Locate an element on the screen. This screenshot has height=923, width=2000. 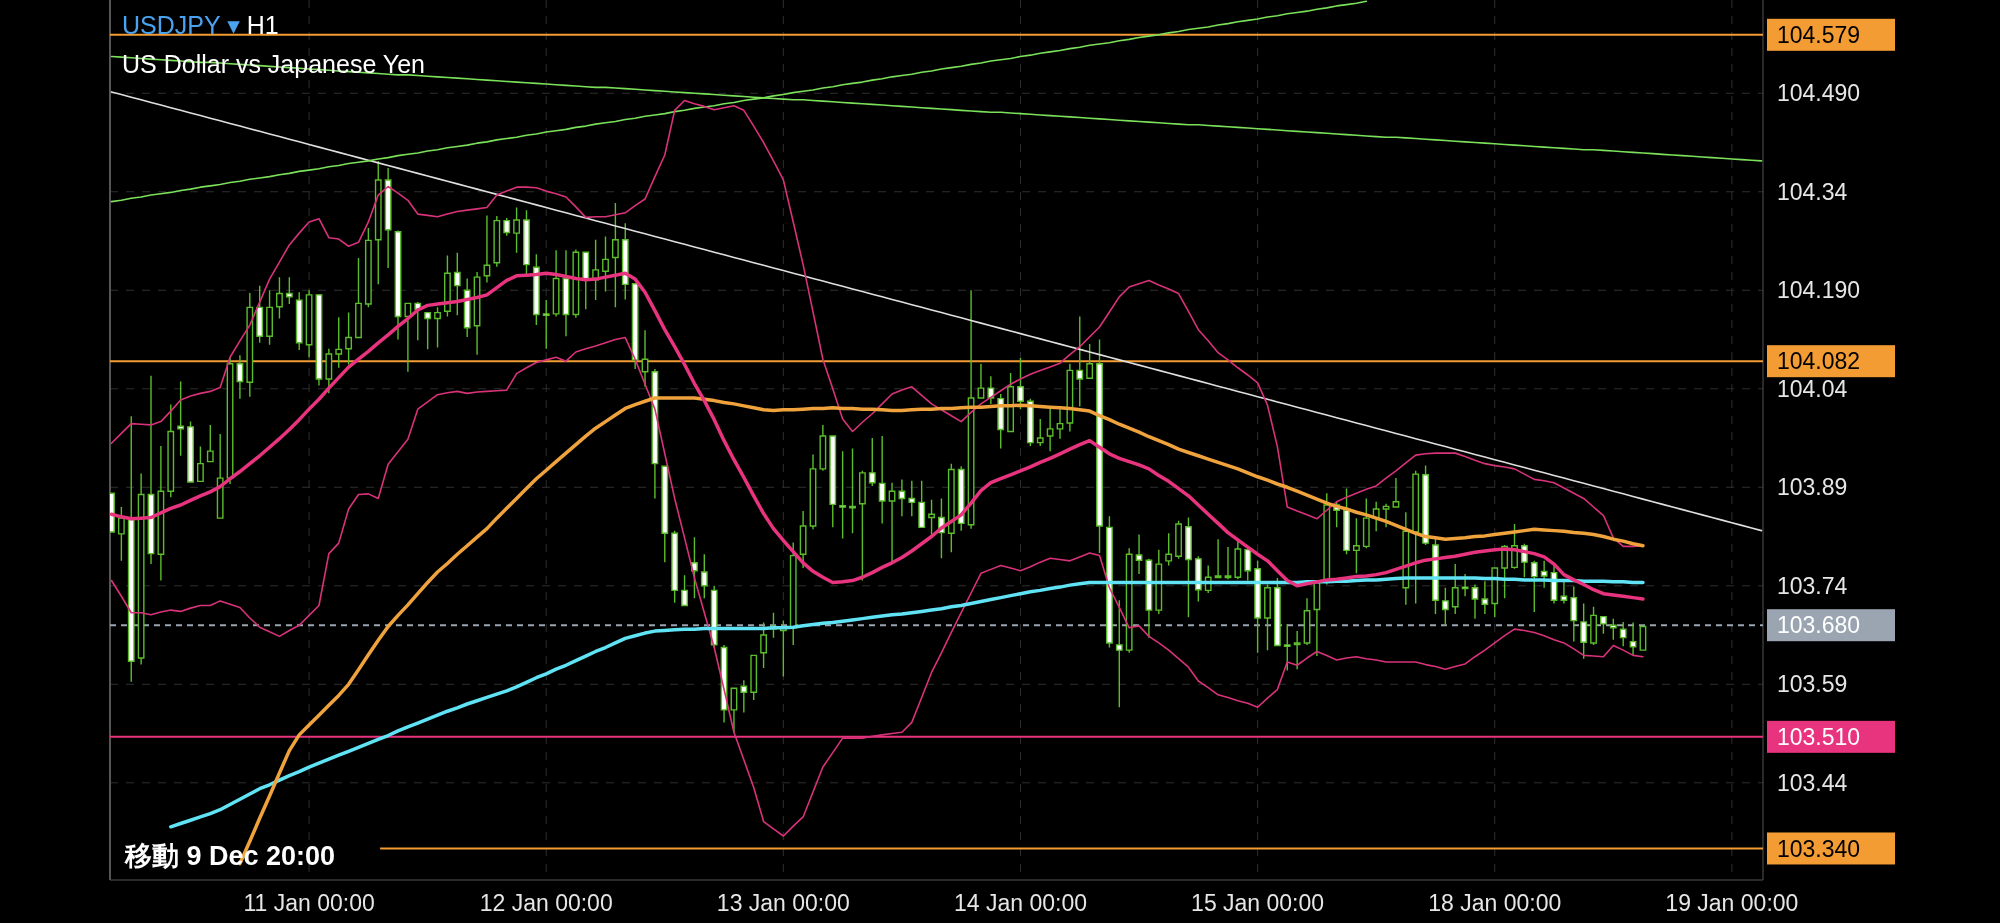
y-tick-label: 104.04 is located at coordinates (1812, 388).